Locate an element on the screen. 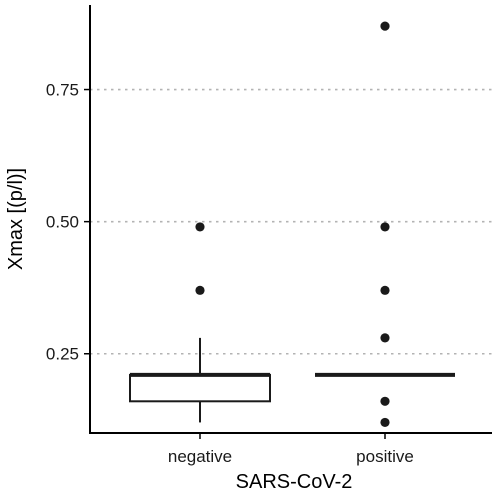  y-tick-label: 0.25 is located at coordinates (62, 354).